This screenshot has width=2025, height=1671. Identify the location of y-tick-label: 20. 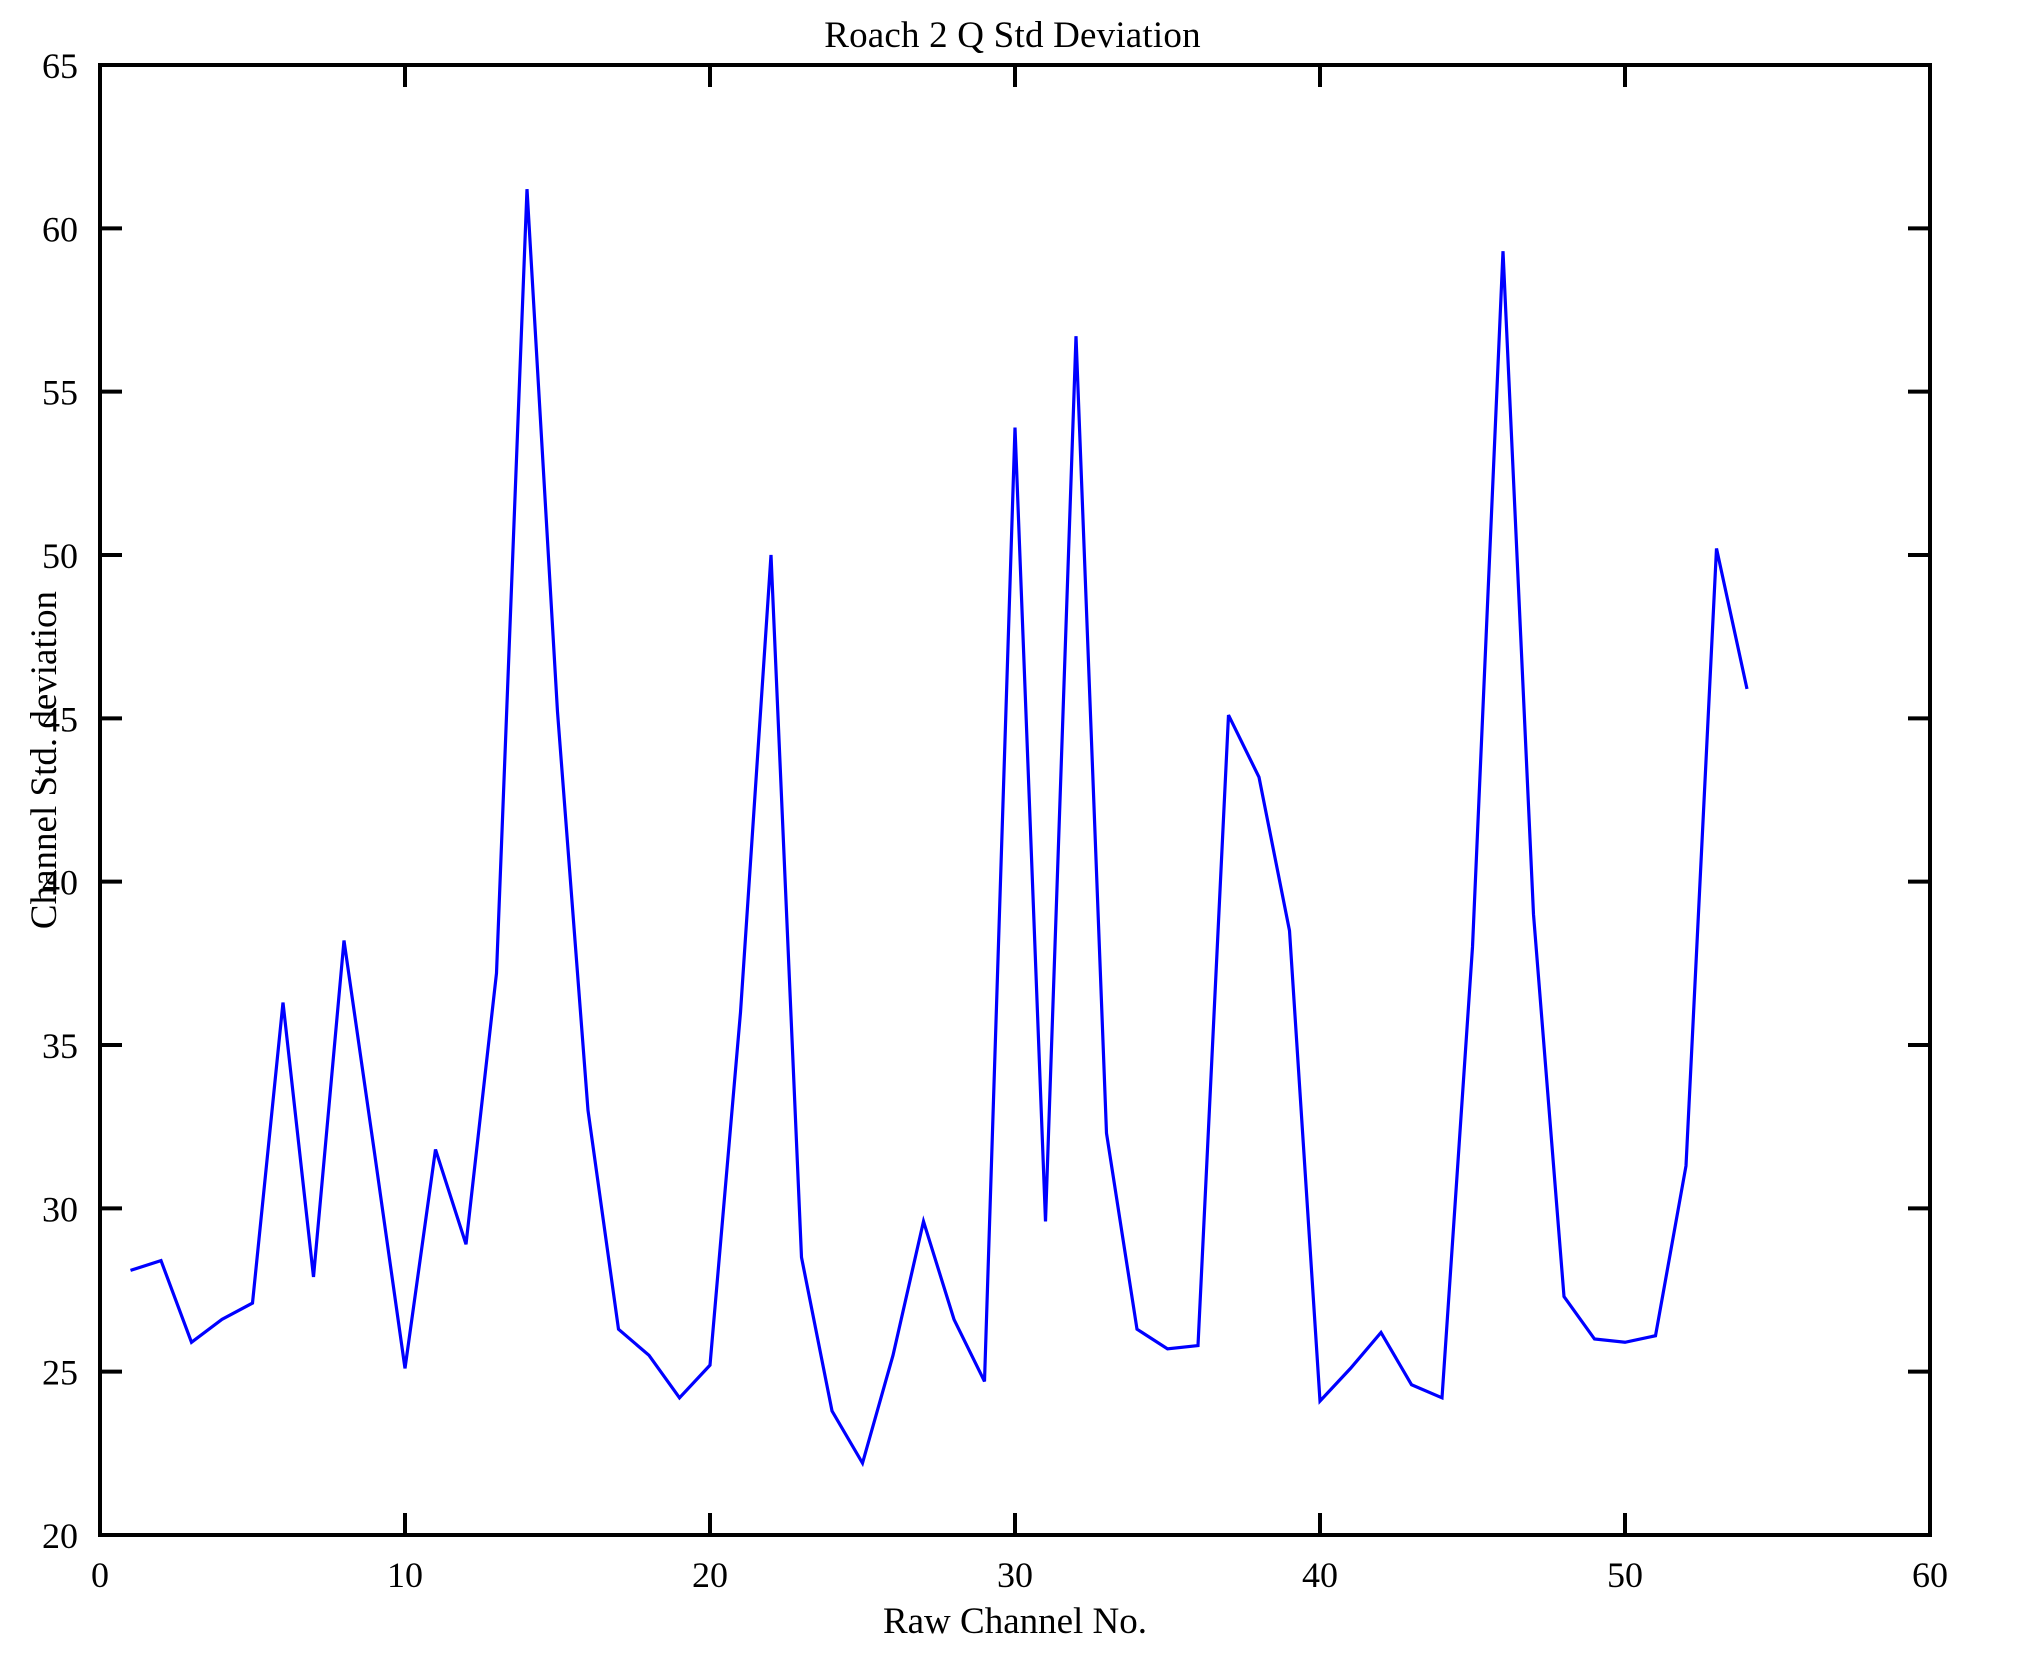
(60, 1536).